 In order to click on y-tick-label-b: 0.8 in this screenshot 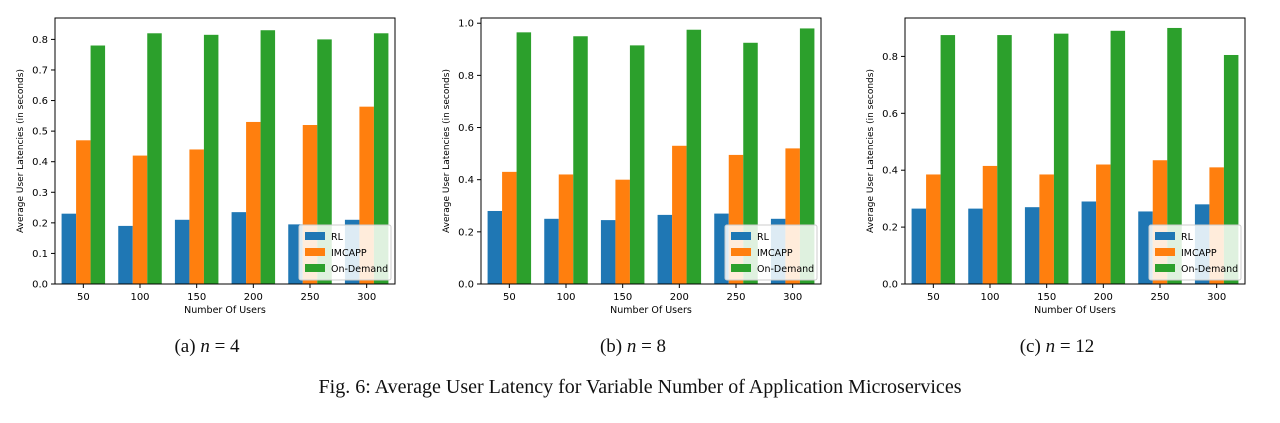, I will do `click(466, 76)`.